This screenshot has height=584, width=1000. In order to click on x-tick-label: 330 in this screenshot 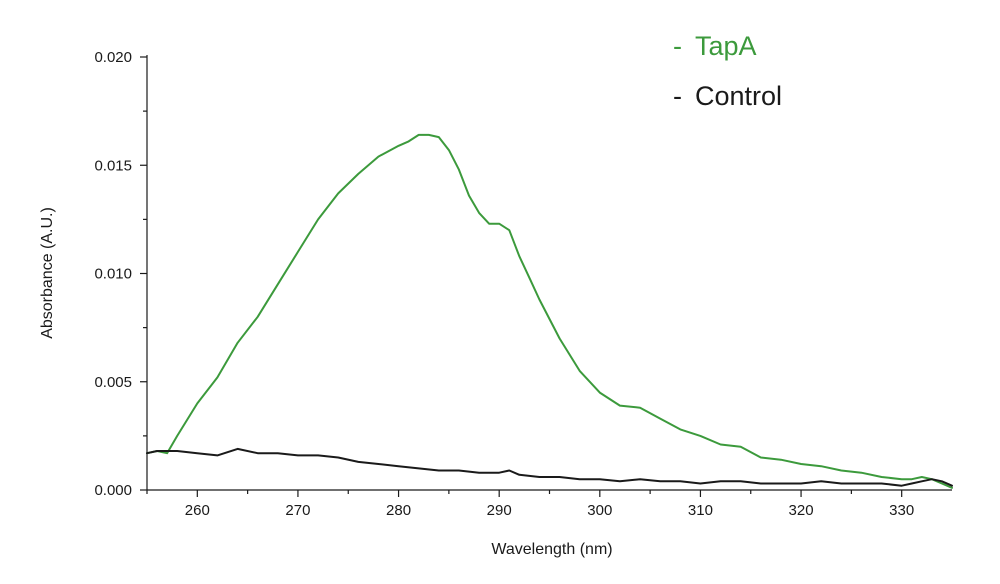, I will do `click(901, 510)`.